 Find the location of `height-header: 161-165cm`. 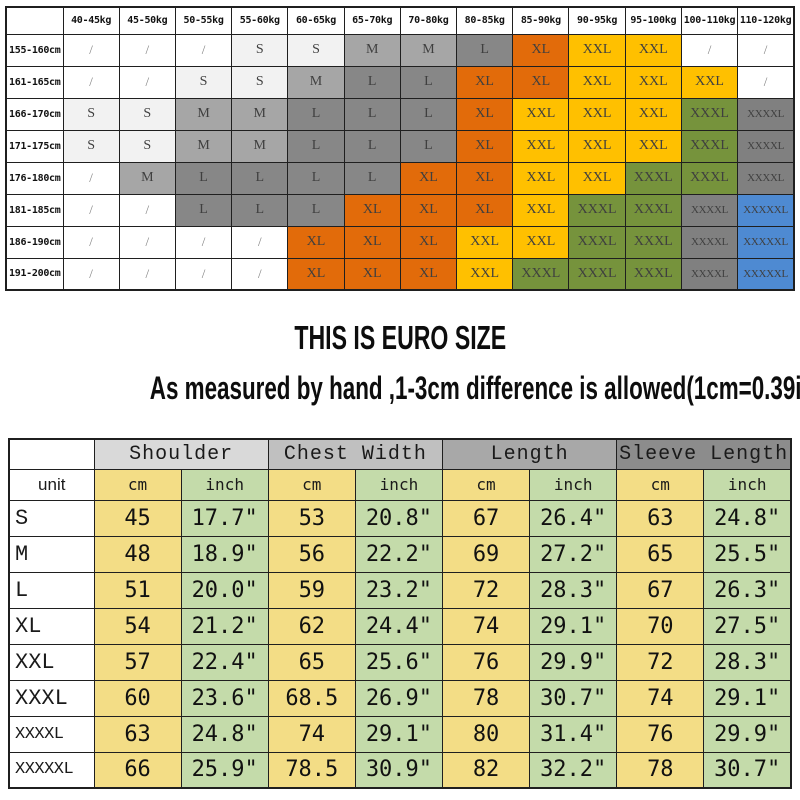

height-header: 161-165cm is located at coordinates (34, 82).